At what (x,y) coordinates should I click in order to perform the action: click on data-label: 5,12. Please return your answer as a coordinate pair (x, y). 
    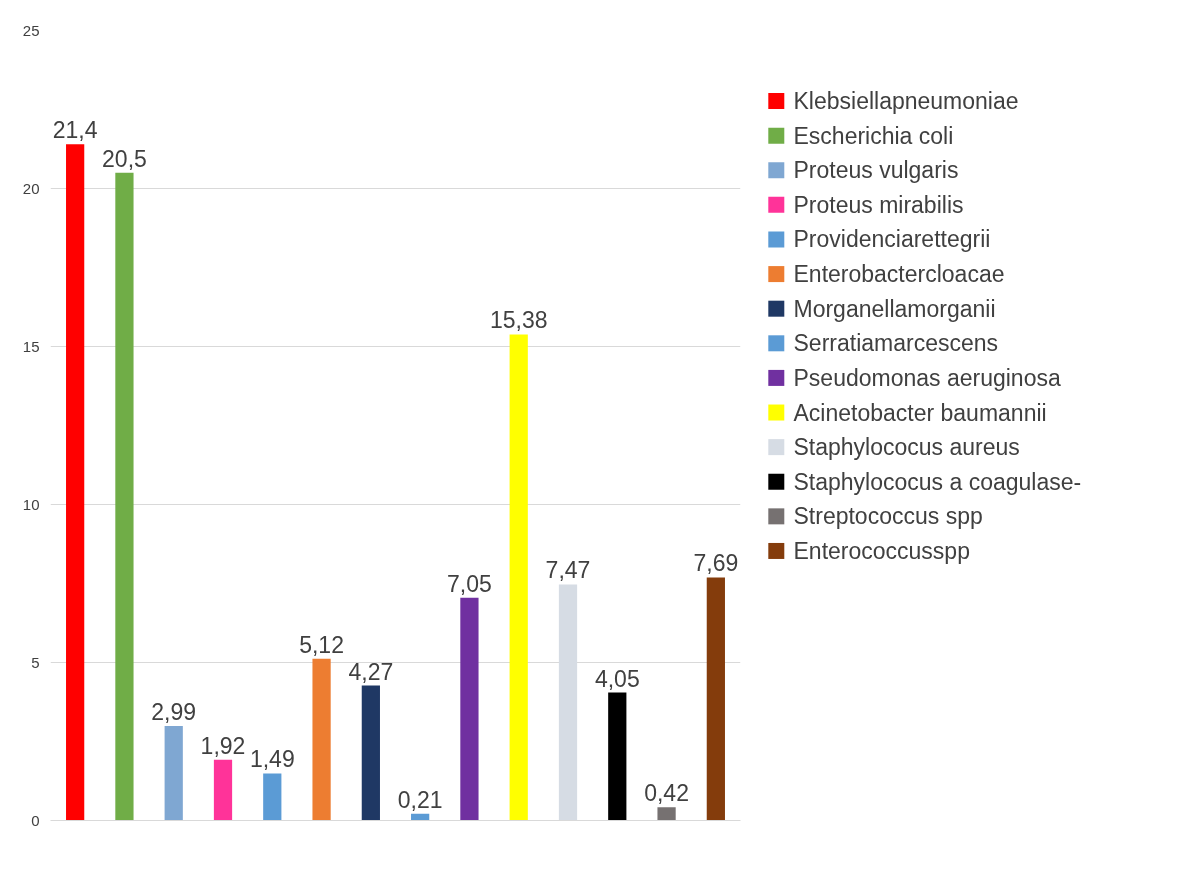
    Looking at the image, I should click on (321, 644).